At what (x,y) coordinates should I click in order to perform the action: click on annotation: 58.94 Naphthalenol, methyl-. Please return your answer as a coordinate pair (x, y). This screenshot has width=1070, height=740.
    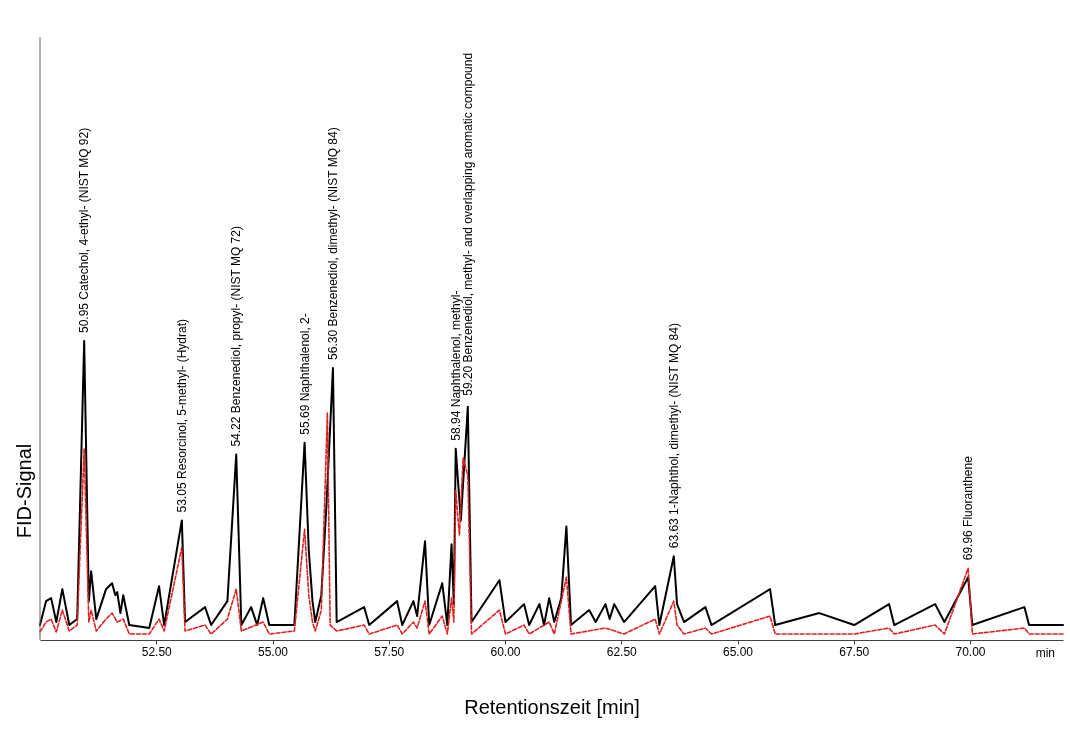
    Looking at the image, I should click on (455, 365).